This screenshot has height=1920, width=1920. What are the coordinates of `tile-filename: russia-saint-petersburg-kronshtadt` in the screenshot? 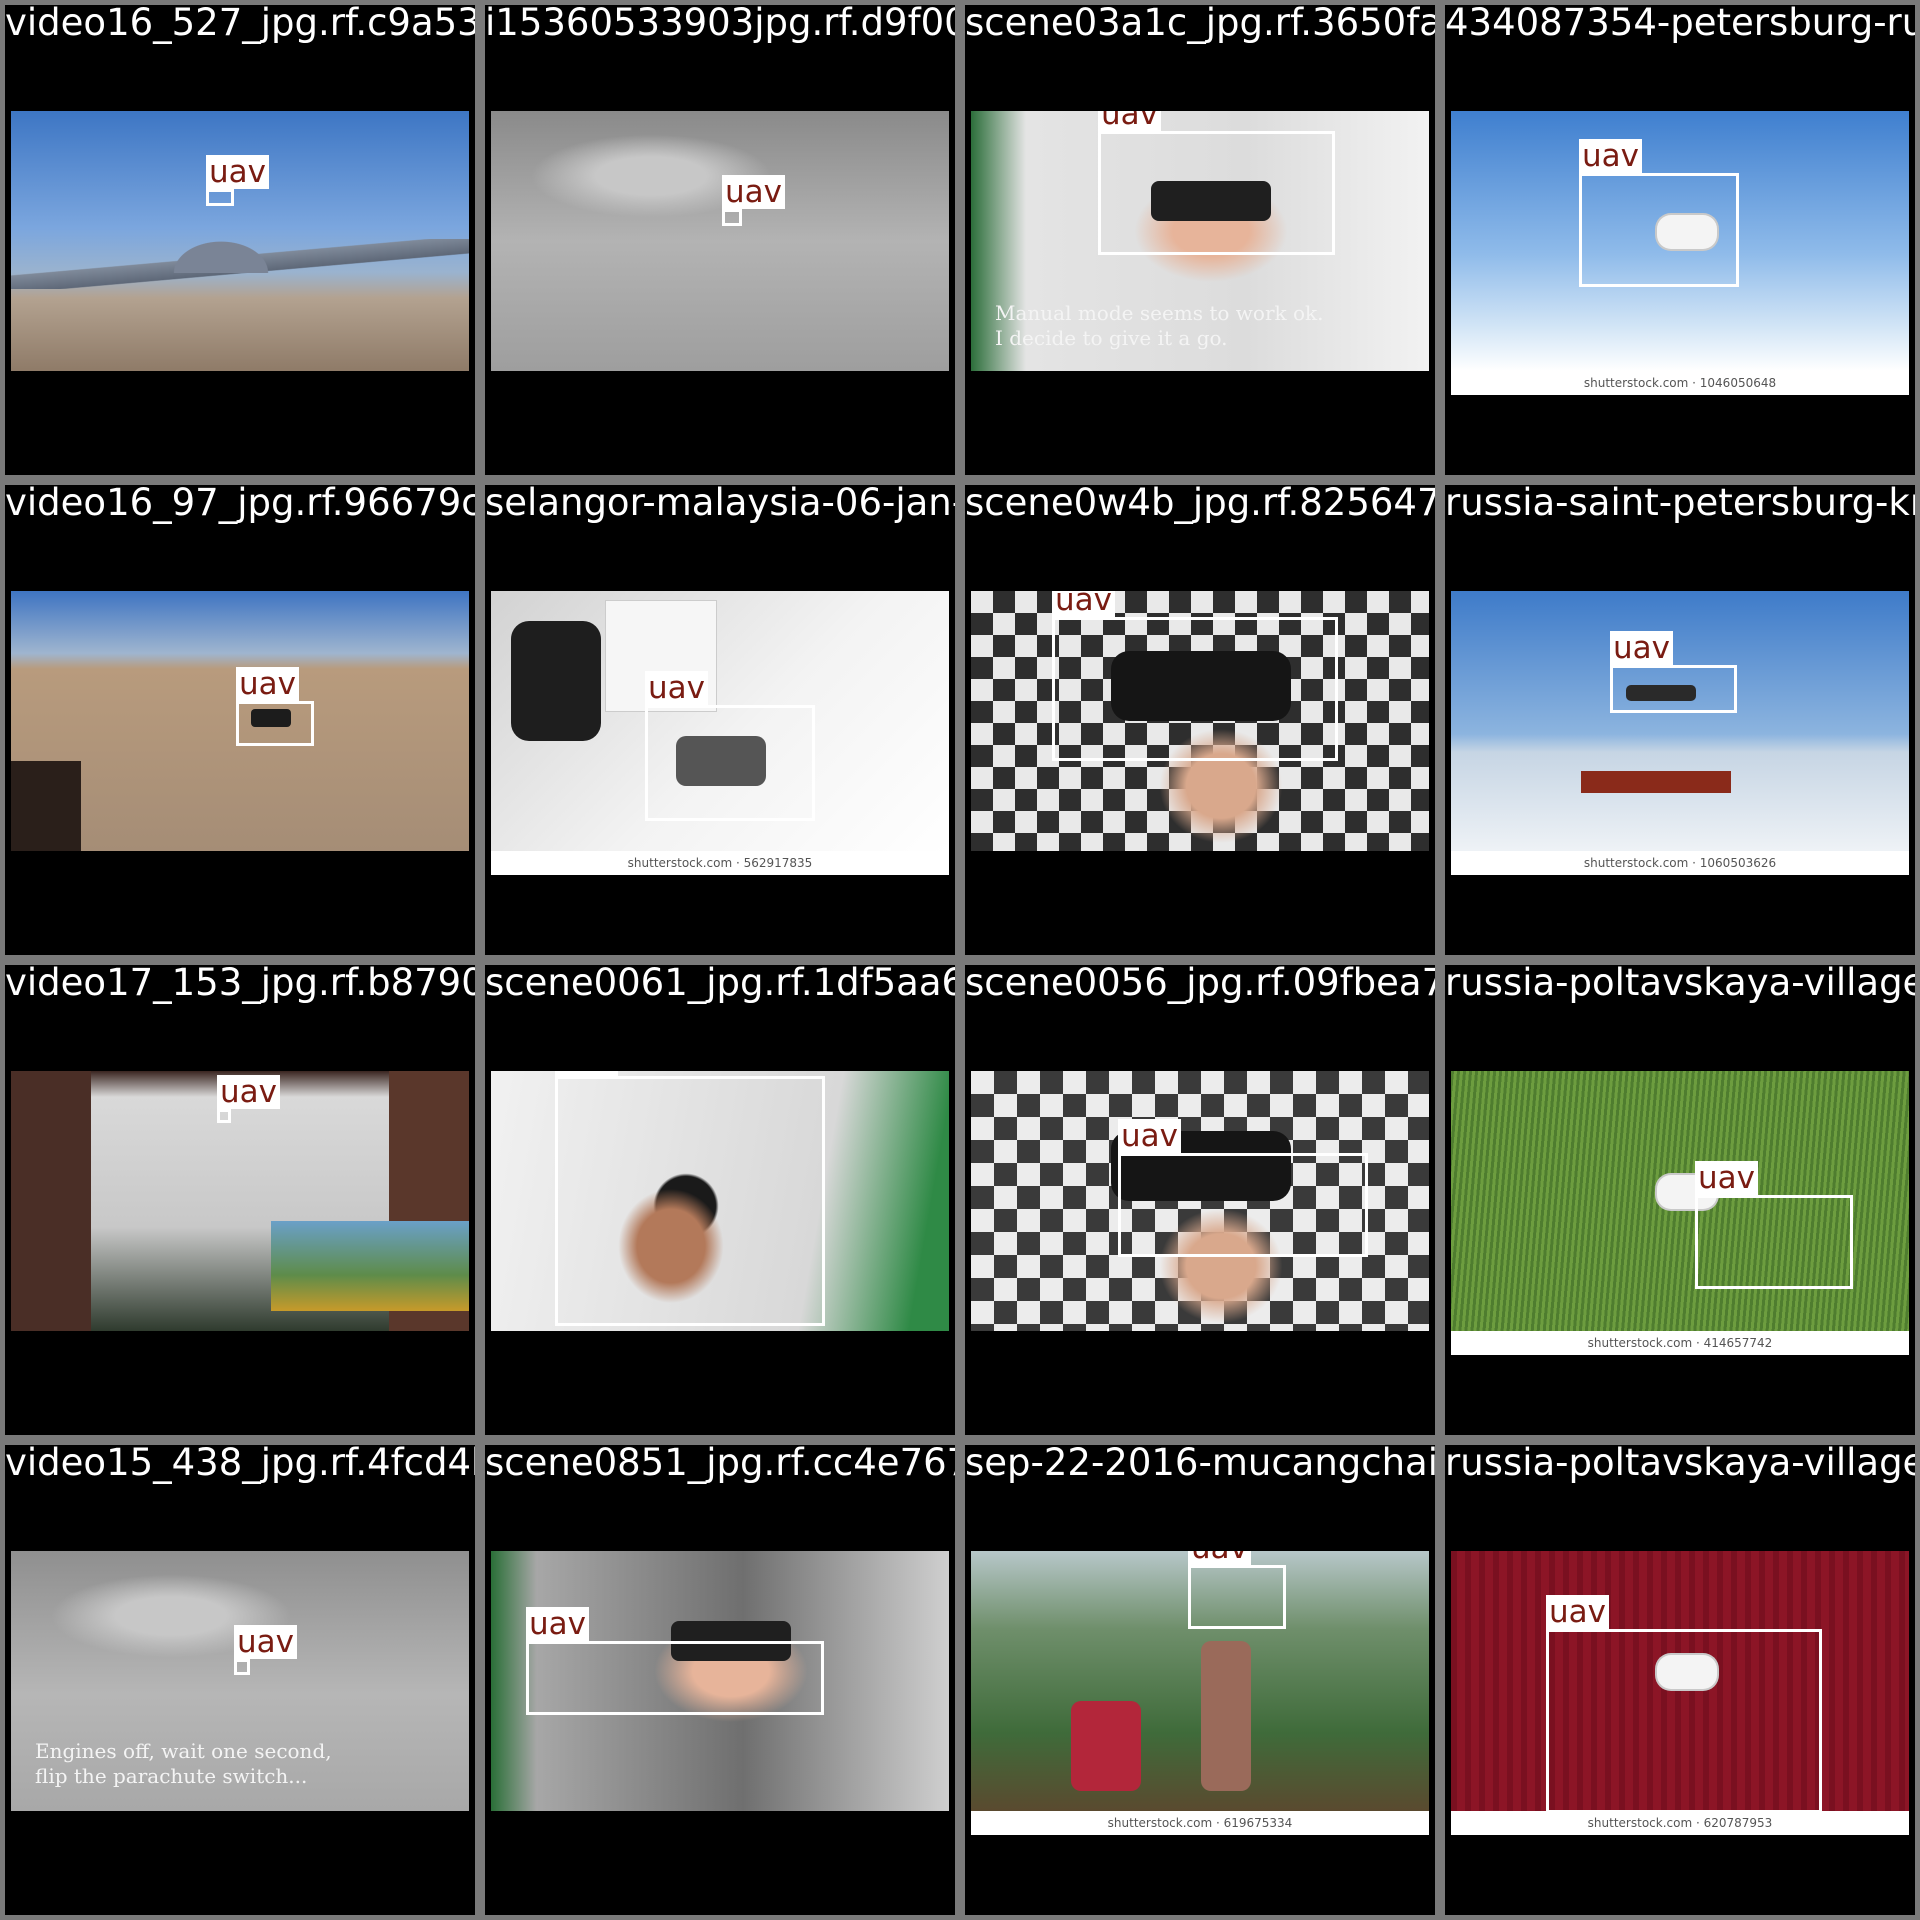 It's located at (1680, 502).